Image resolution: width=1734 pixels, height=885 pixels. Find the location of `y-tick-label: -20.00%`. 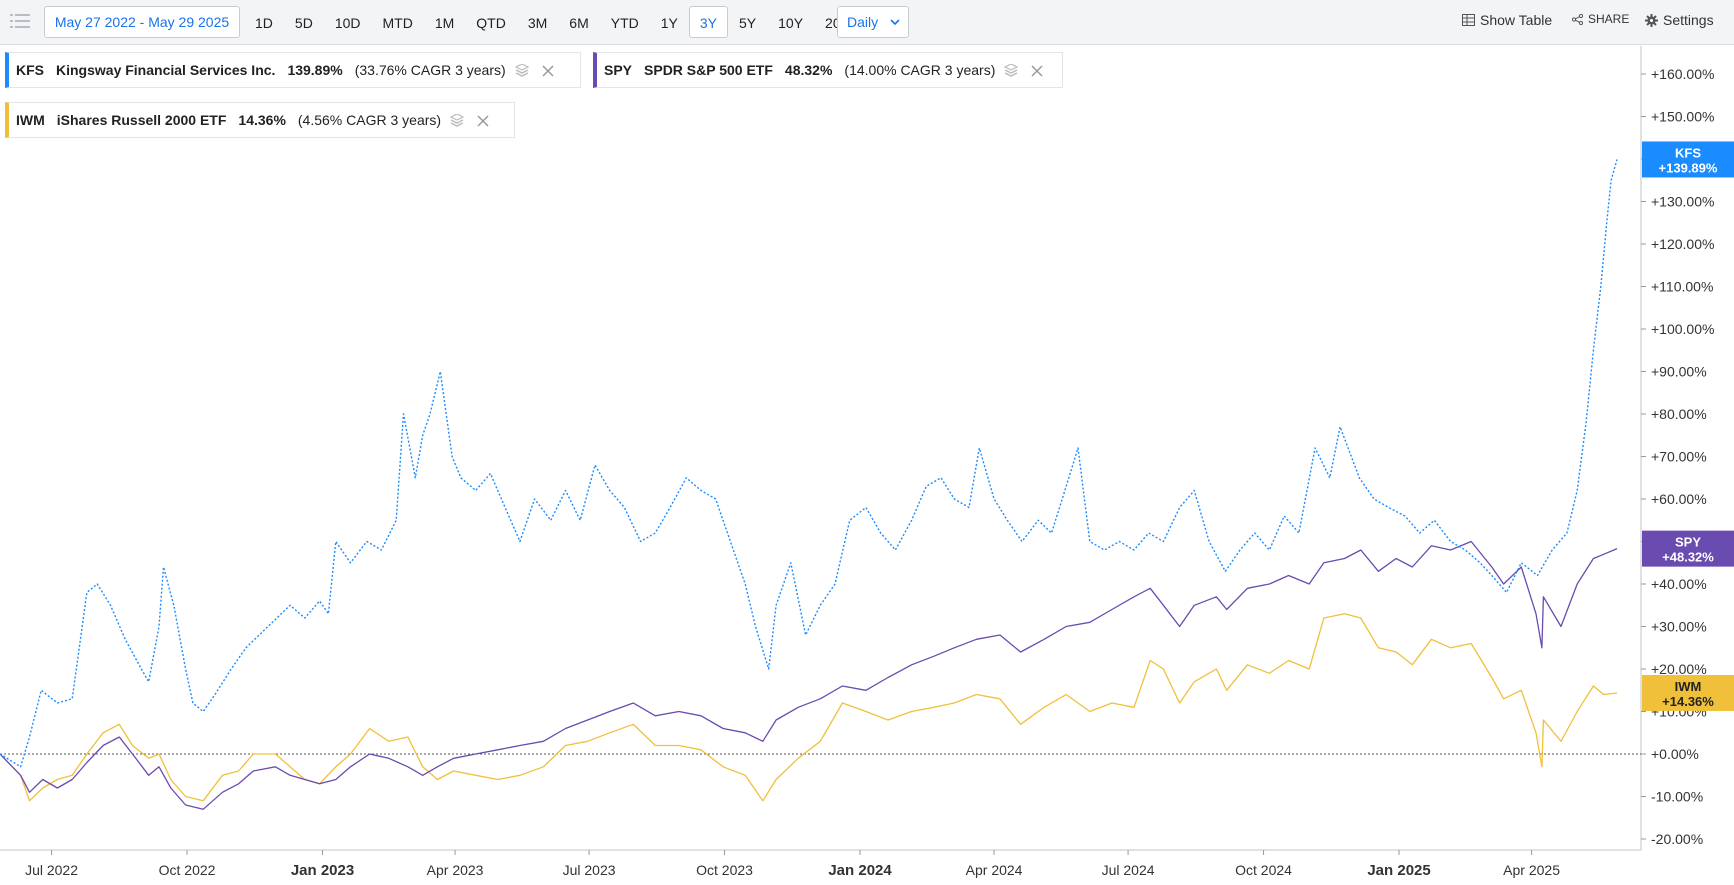

y-tick-label: -20.00% is located at coordinates (1677, 839).